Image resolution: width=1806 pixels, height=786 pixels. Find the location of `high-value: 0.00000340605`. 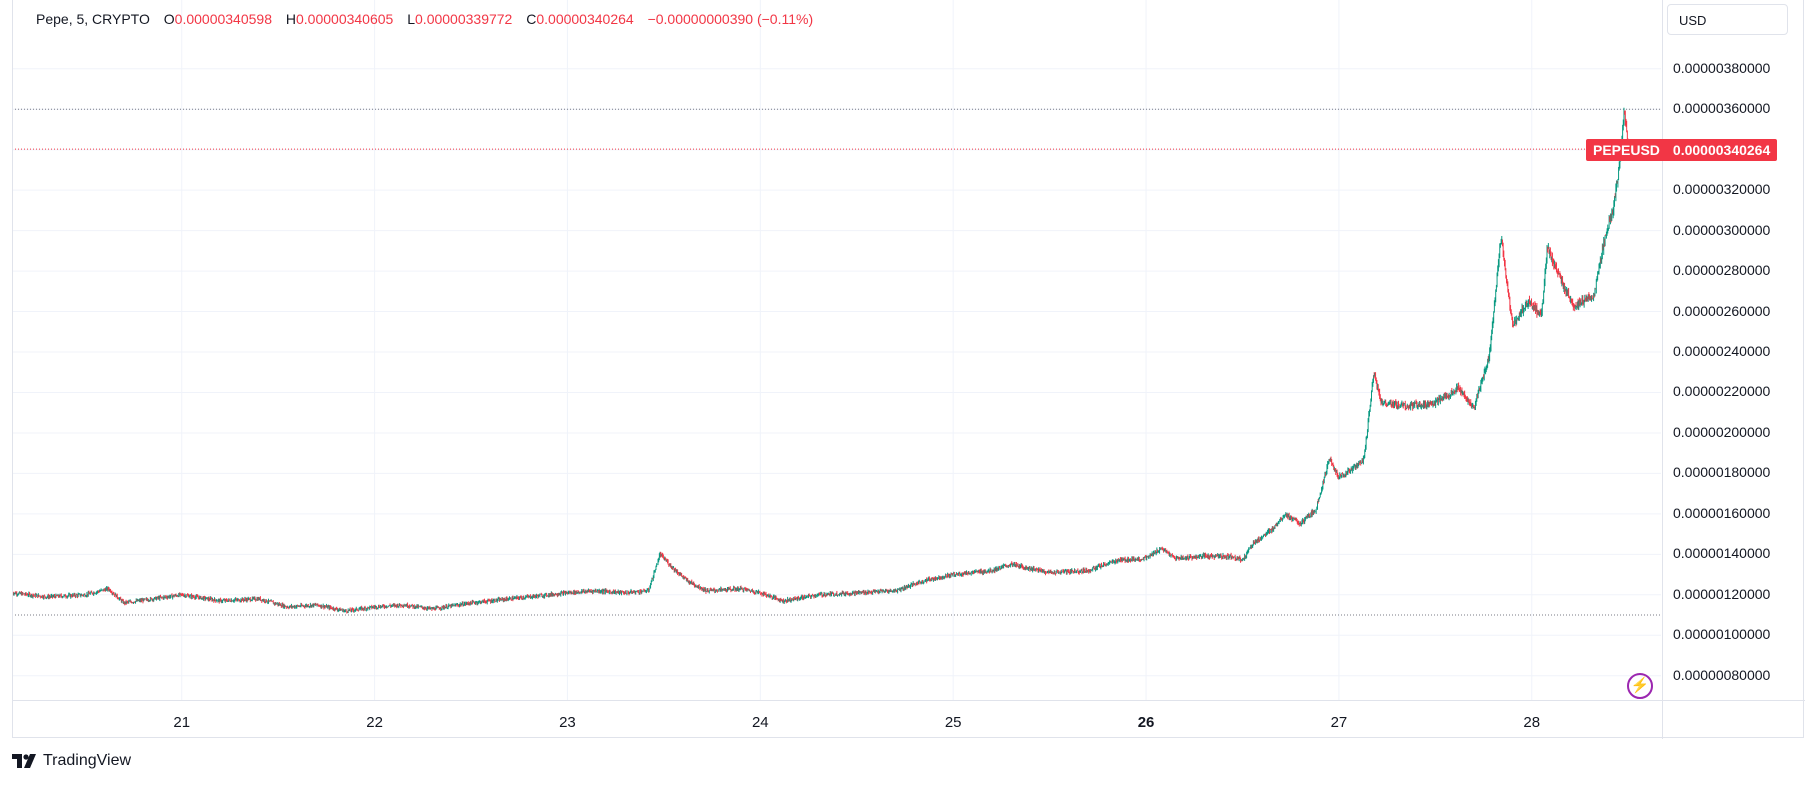

high-value: 0.00000340605 is located at coordinates (345, 19).